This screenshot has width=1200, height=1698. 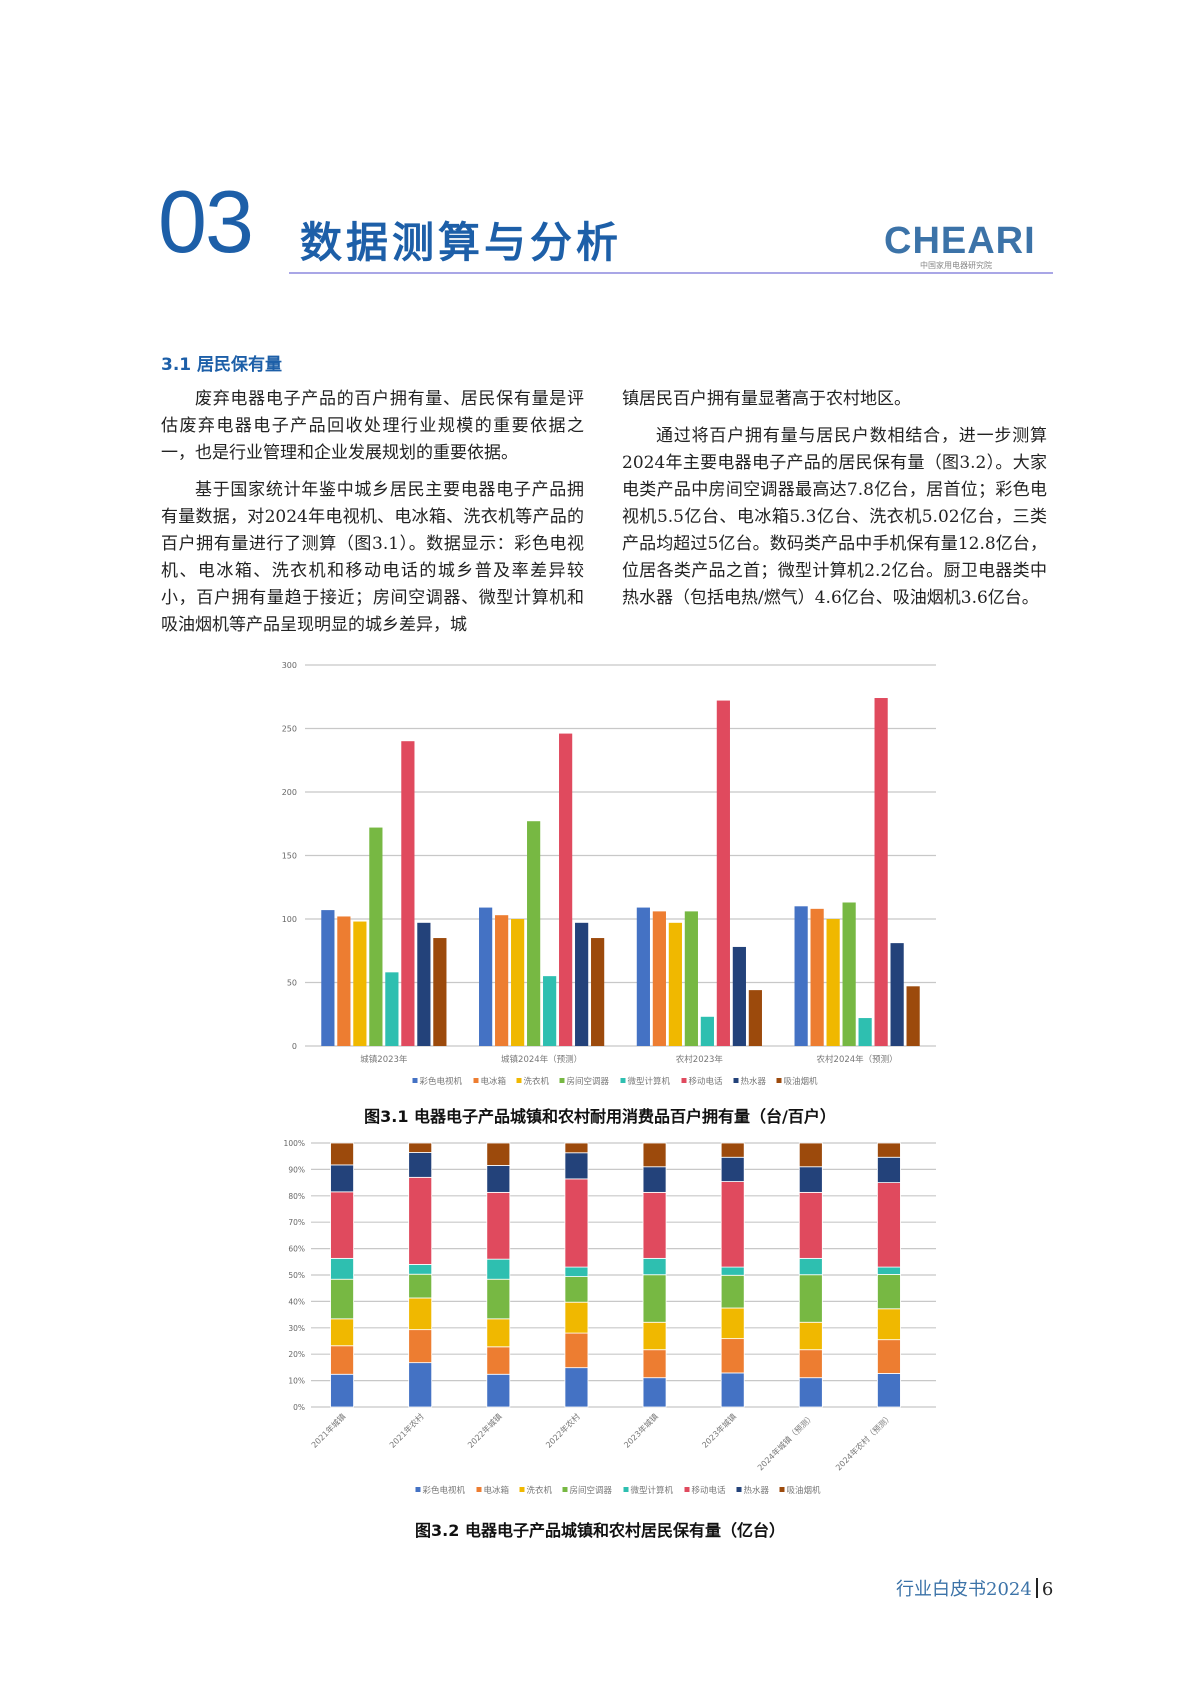 What do you see at coordinates (296, 1301) in the screenshot?
I see `y-tick-label: 40%` at bounding box center [296, 1301].